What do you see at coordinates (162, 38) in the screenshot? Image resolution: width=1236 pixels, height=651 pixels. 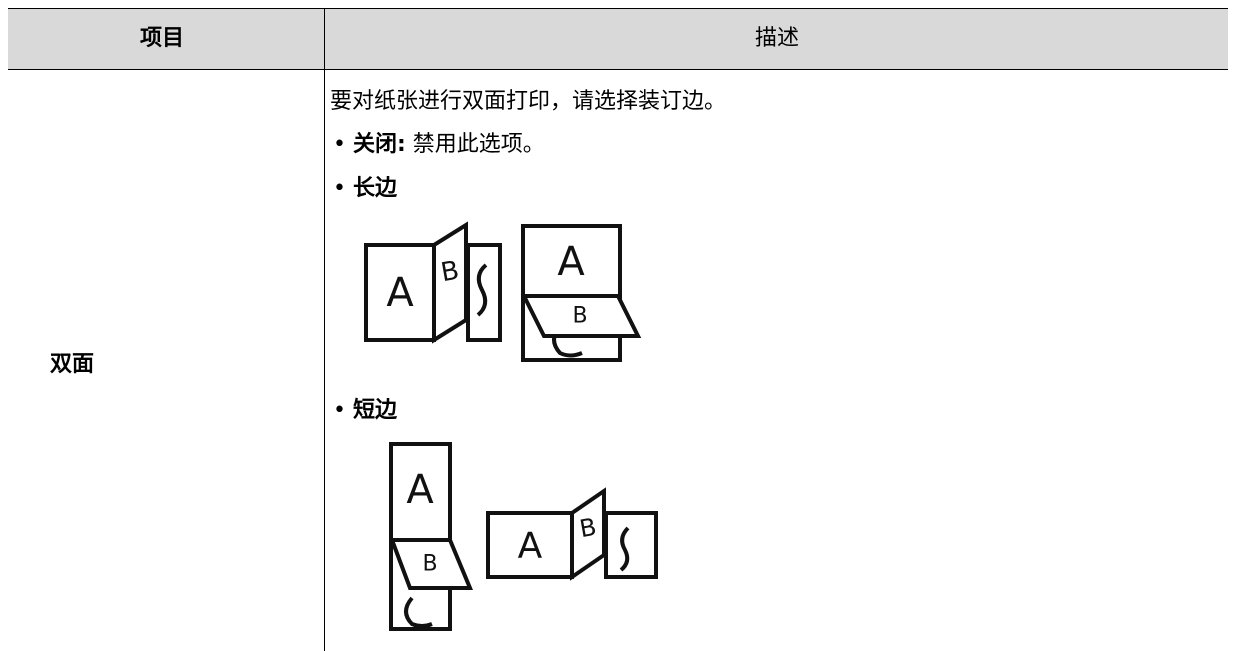 I see `header-cell: 项目` at bounding box center [162, 38].